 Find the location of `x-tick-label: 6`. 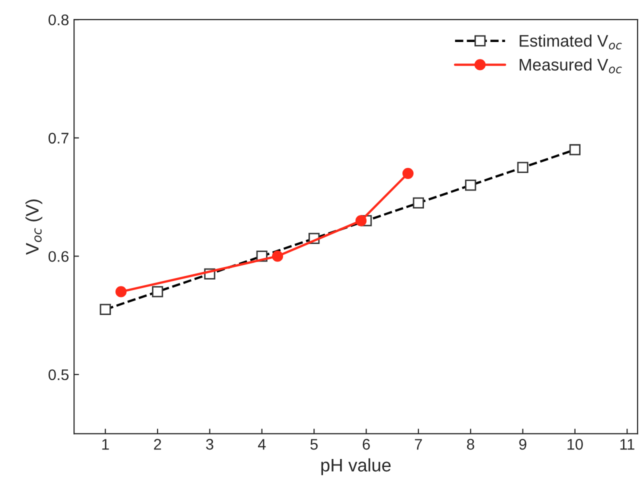

x-tick-label: 6 is located at coordinates (366, 444).